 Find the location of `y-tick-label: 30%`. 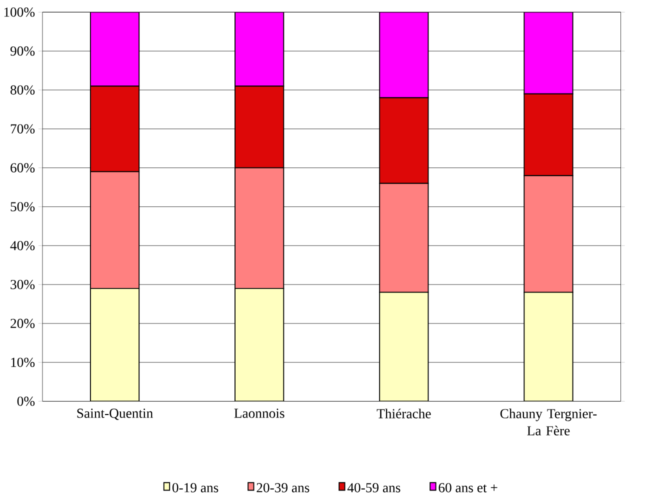

y-tick-label: 30% is located at coordinates (22, 284).